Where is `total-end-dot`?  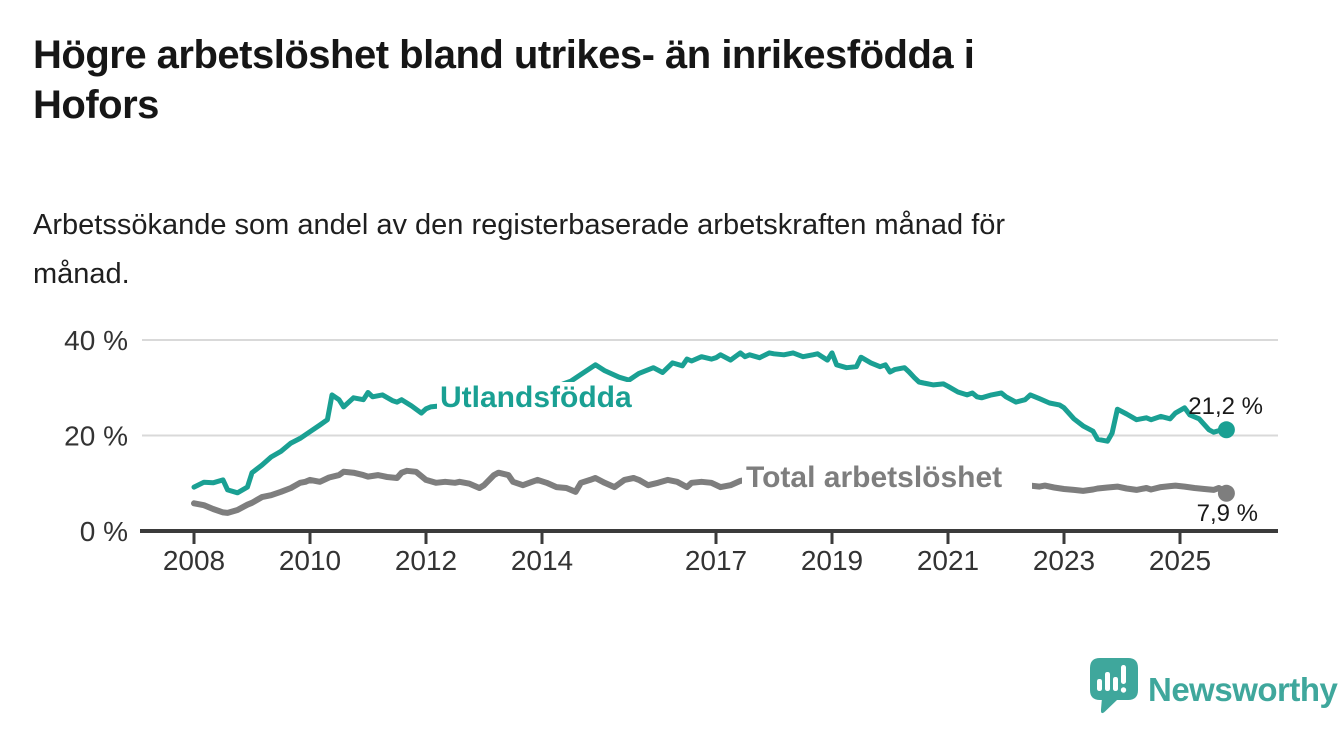
total-end-dot is located at coordinates (1226, 493).